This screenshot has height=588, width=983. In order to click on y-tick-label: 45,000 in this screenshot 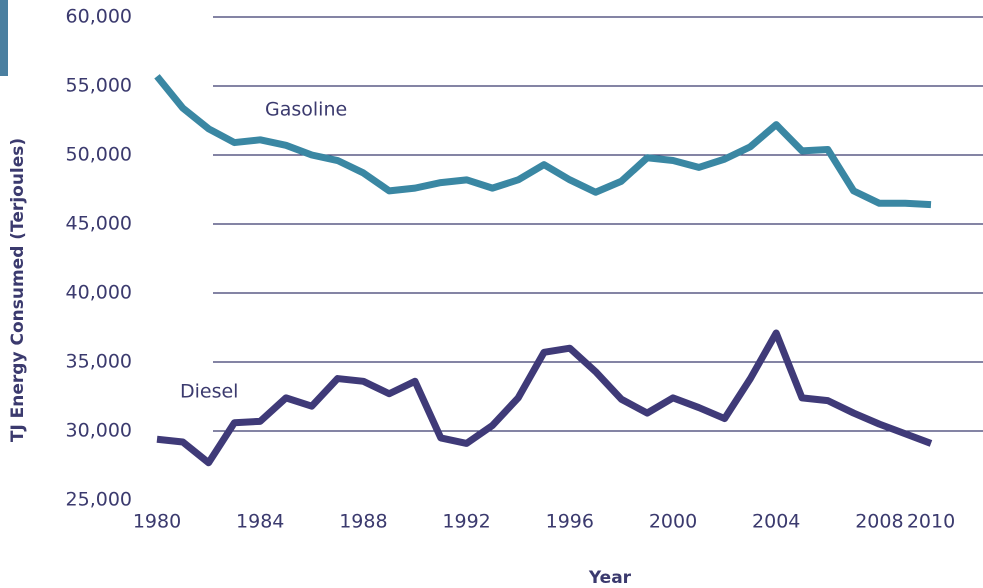, I will do `click(99, 224)`.